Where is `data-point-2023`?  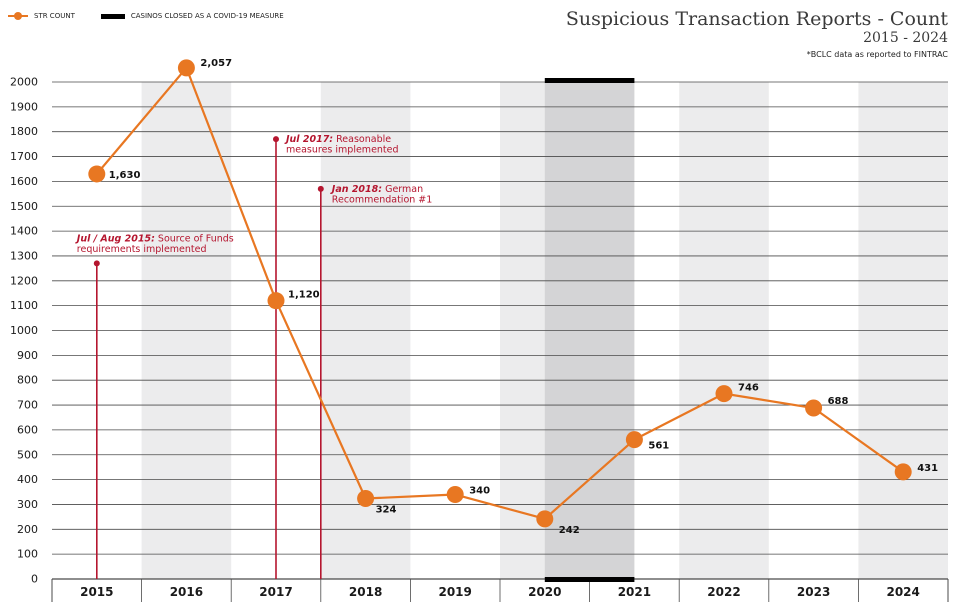
data-point-2023 is located at coordinates (814, 408).